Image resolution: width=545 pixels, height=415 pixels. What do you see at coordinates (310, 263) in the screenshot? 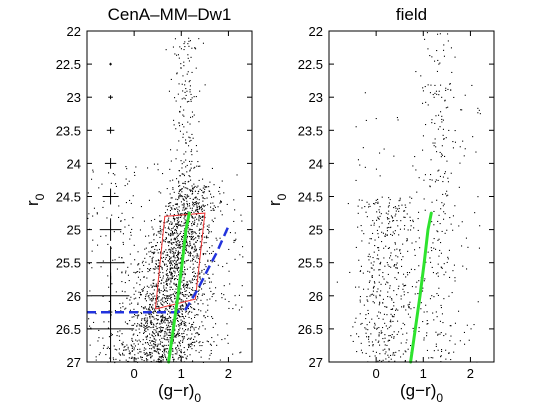
I see `y-tick-label: 25.5` at bounding box center [310, 263].